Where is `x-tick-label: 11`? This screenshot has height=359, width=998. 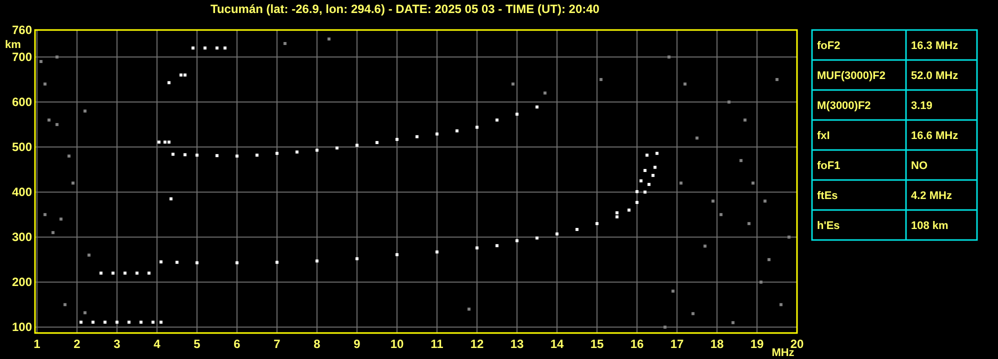
x-tick-label: 11 is located at coordinates (437, 344).